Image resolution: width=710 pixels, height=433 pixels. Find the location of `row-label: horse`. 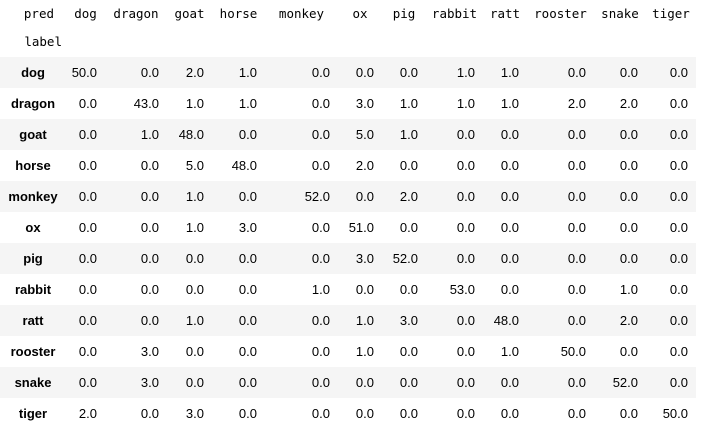

row-label: horse is located at coordinates (33, 165).